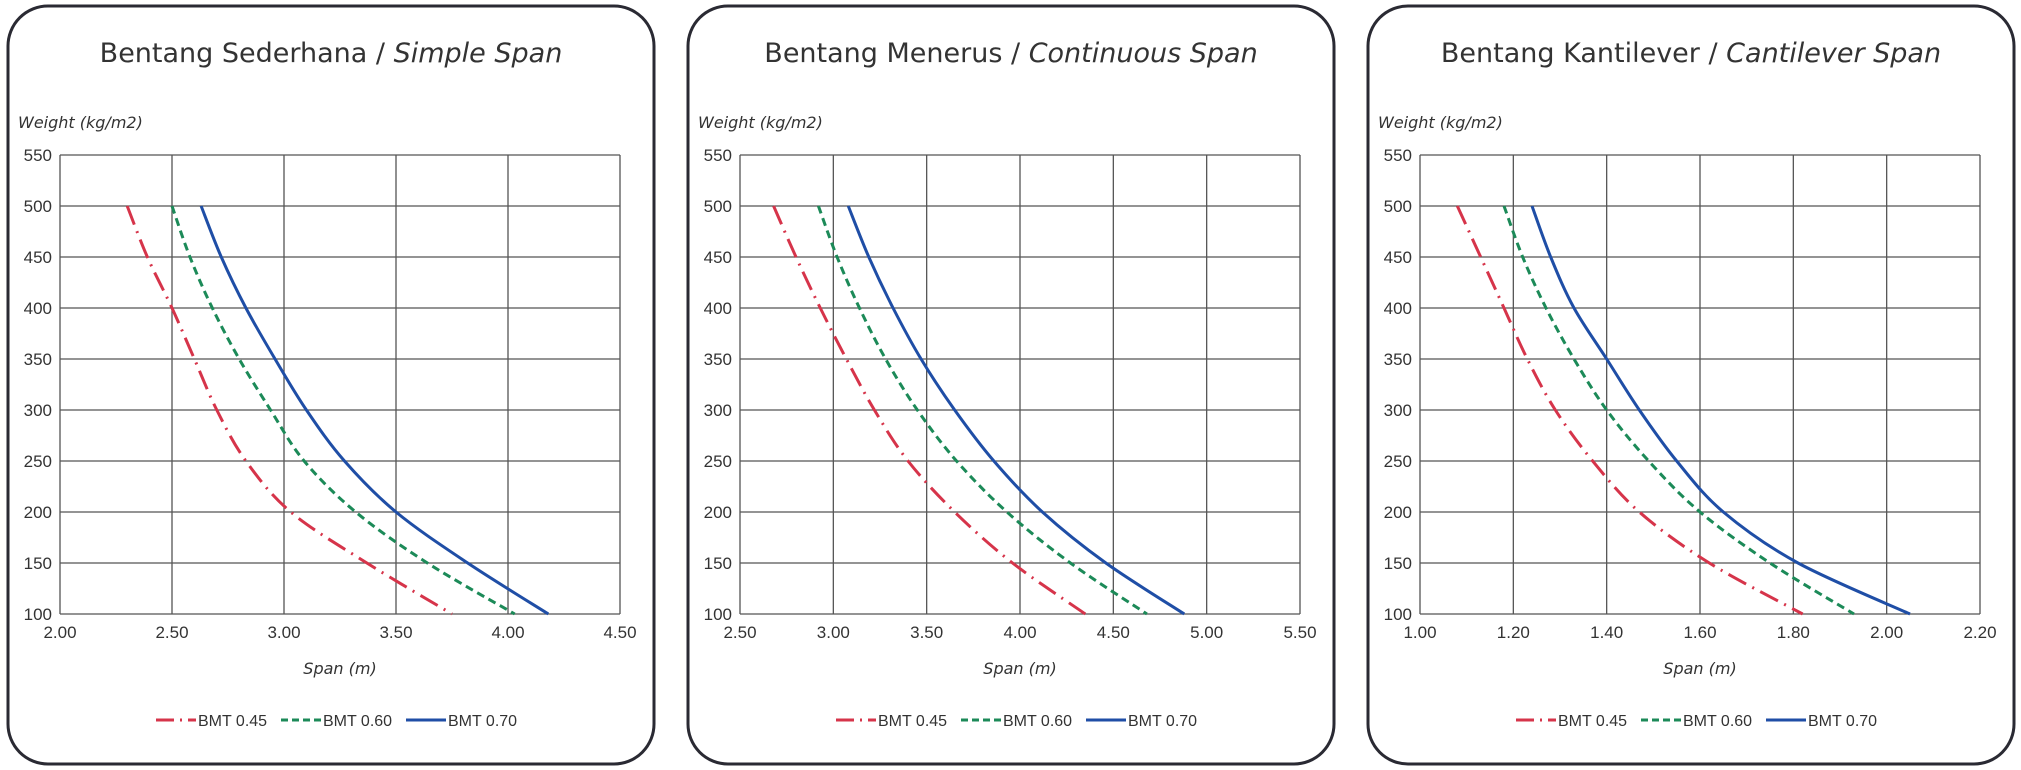  I want to click on chart-title: Bentang Menerus / Continuous Span, so click(1010, 53).